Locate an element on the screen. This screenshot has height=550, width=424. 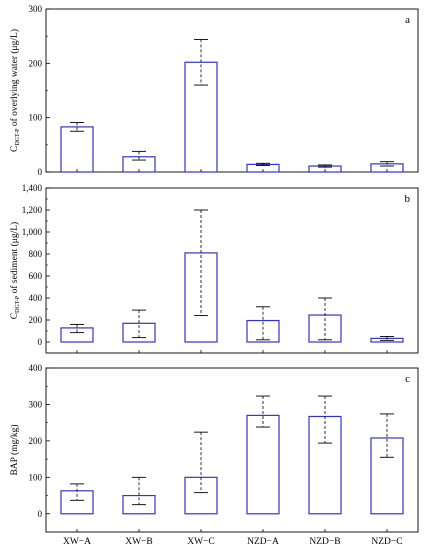
x-tick-label: NZD−B is located at coordinates (324, 542).